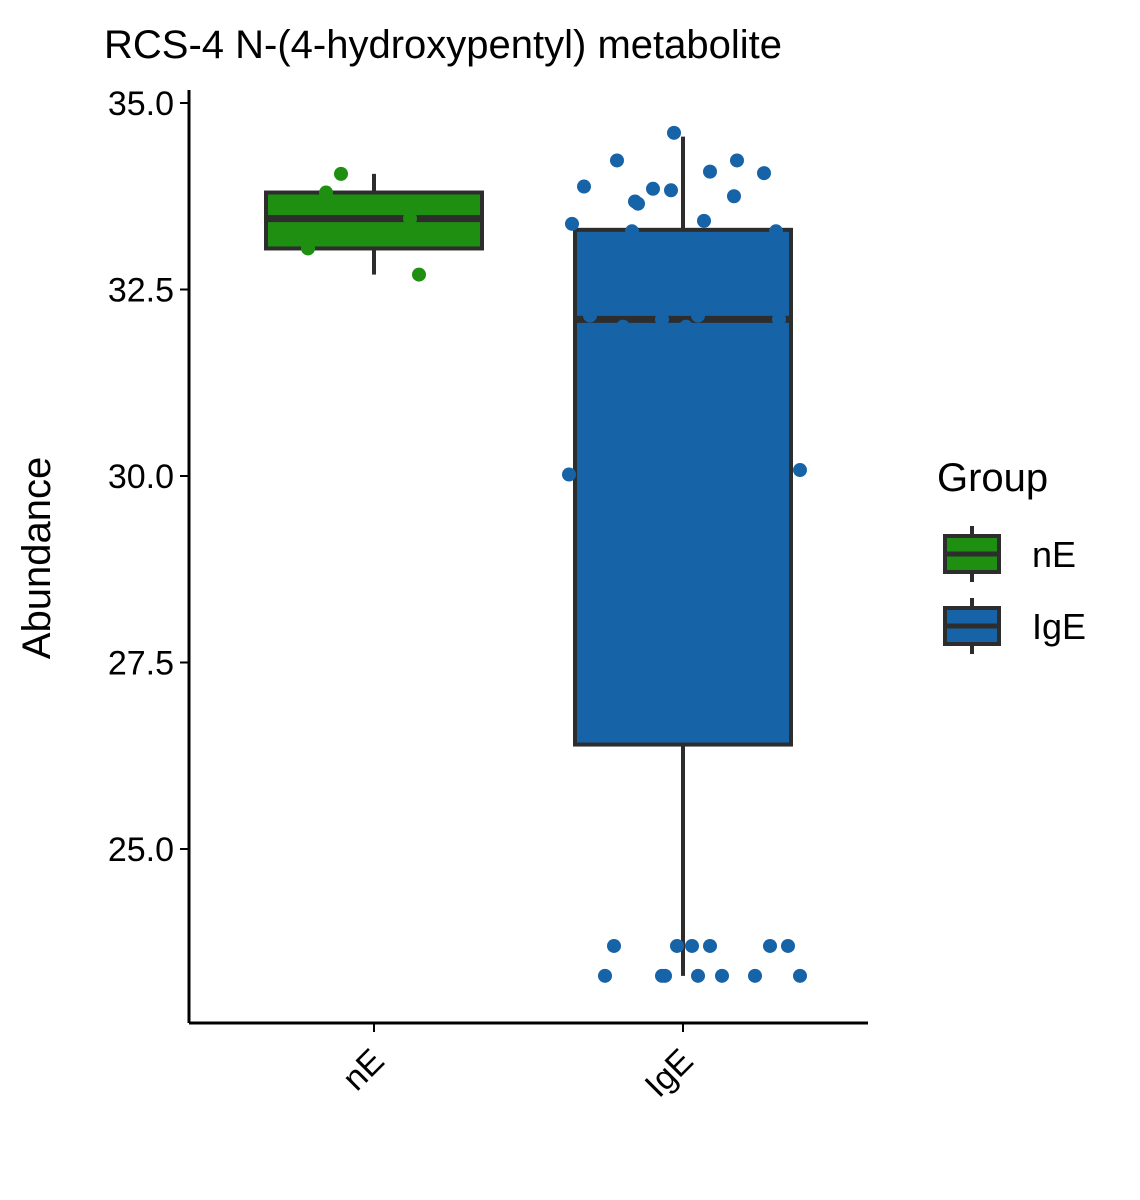 The width and height of the screenshot is (1140, 1200). What do you see at coordinates (992, 478) in the screenshot?
I see `legend-title: Group` at bounding box center [992, 478].